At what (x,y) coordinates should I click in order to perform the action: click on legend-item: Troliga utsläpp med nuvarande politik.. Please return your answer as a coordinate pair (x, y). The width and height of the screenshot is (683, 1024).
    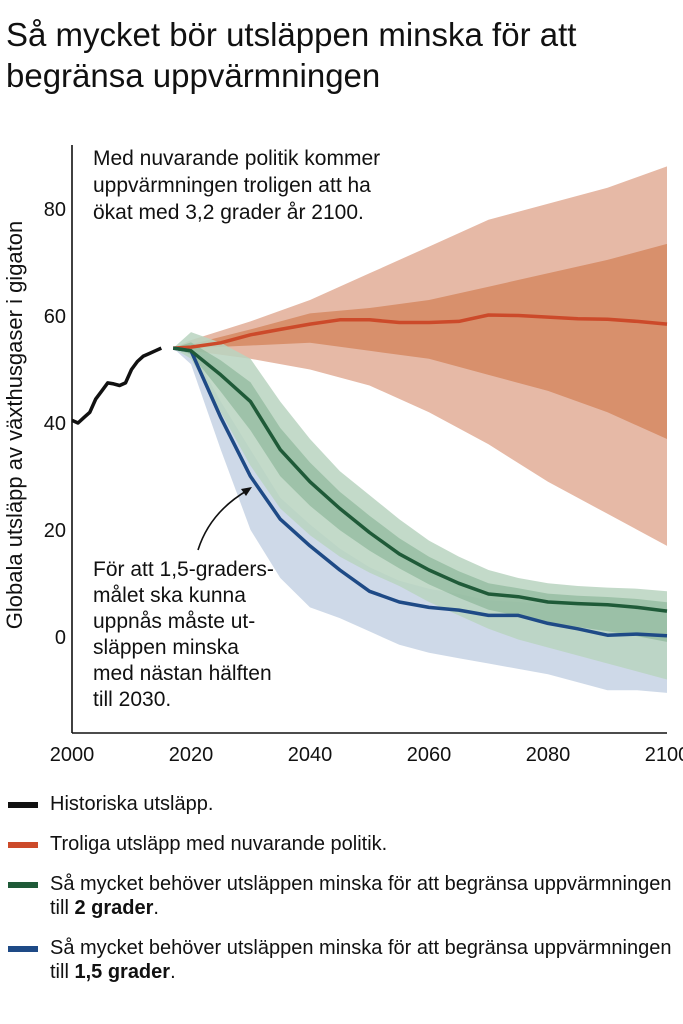
    Looking at the image, I should click on (341, 844).